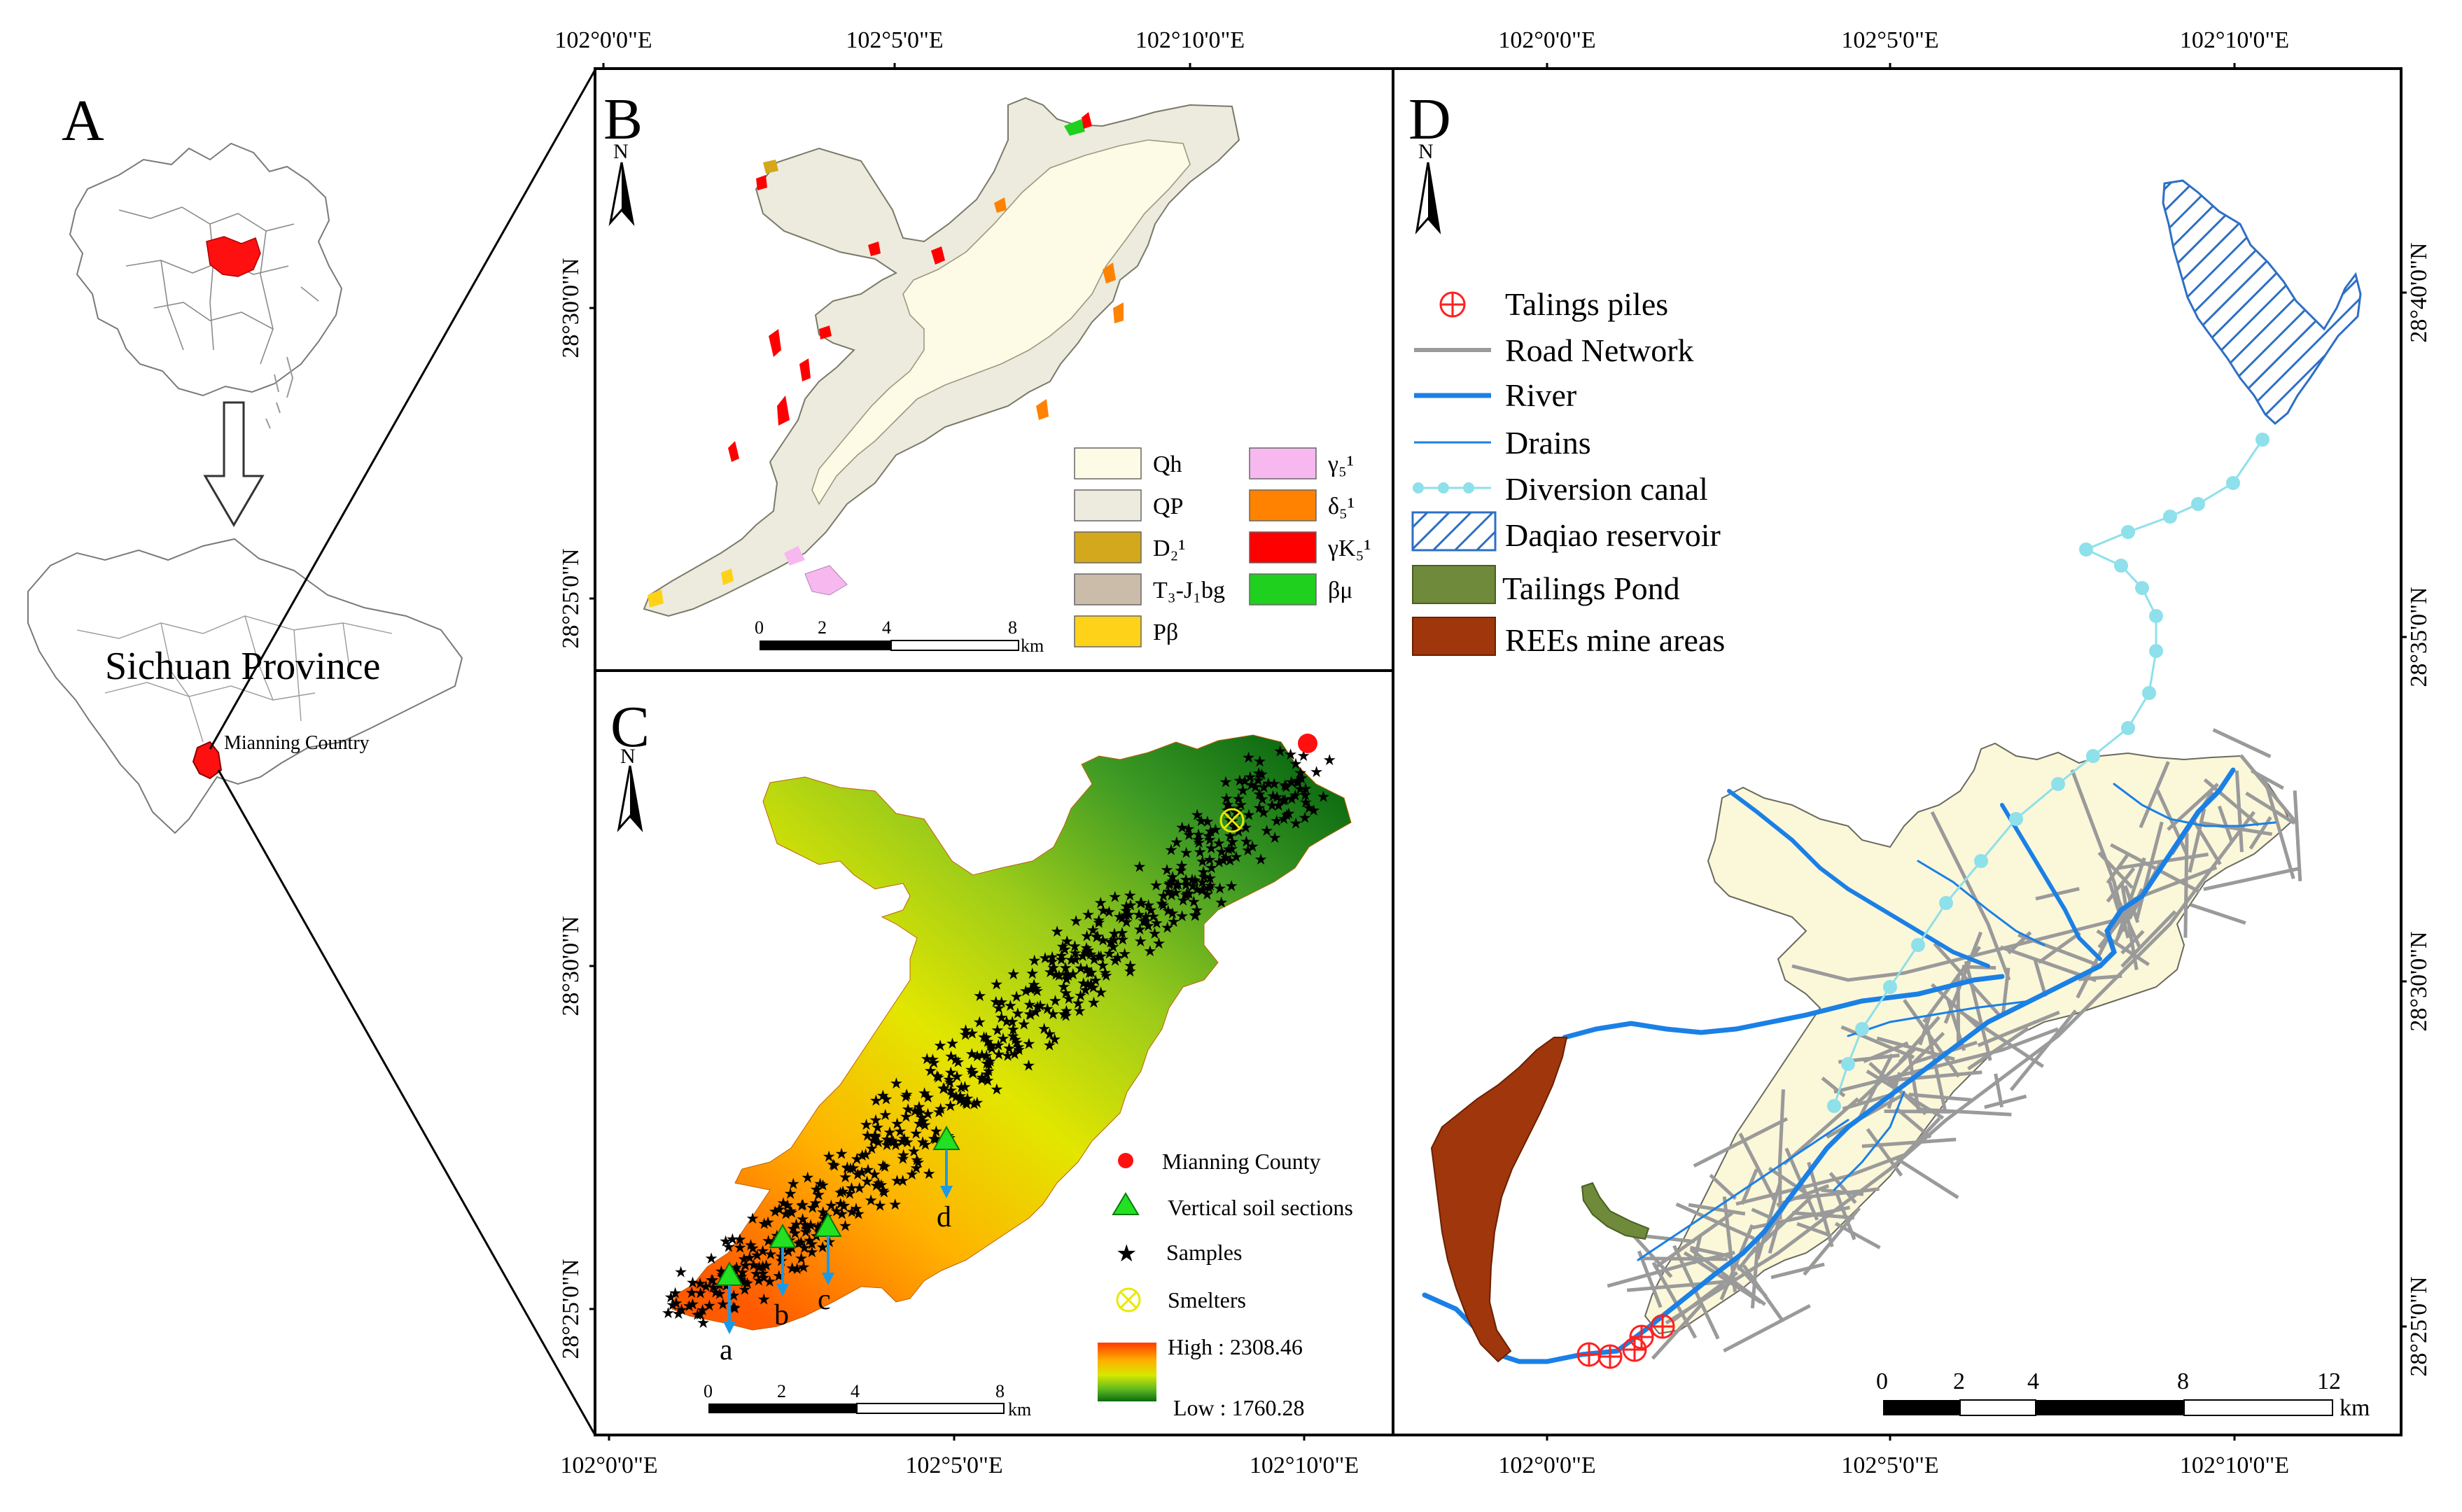 The image size is (2462, 1512). What do you see at coordinates (1613, 535) in the screenshot?
I see `legend-d-reservoir: Daqiao reservoir` at bounding box center [1613, 535].